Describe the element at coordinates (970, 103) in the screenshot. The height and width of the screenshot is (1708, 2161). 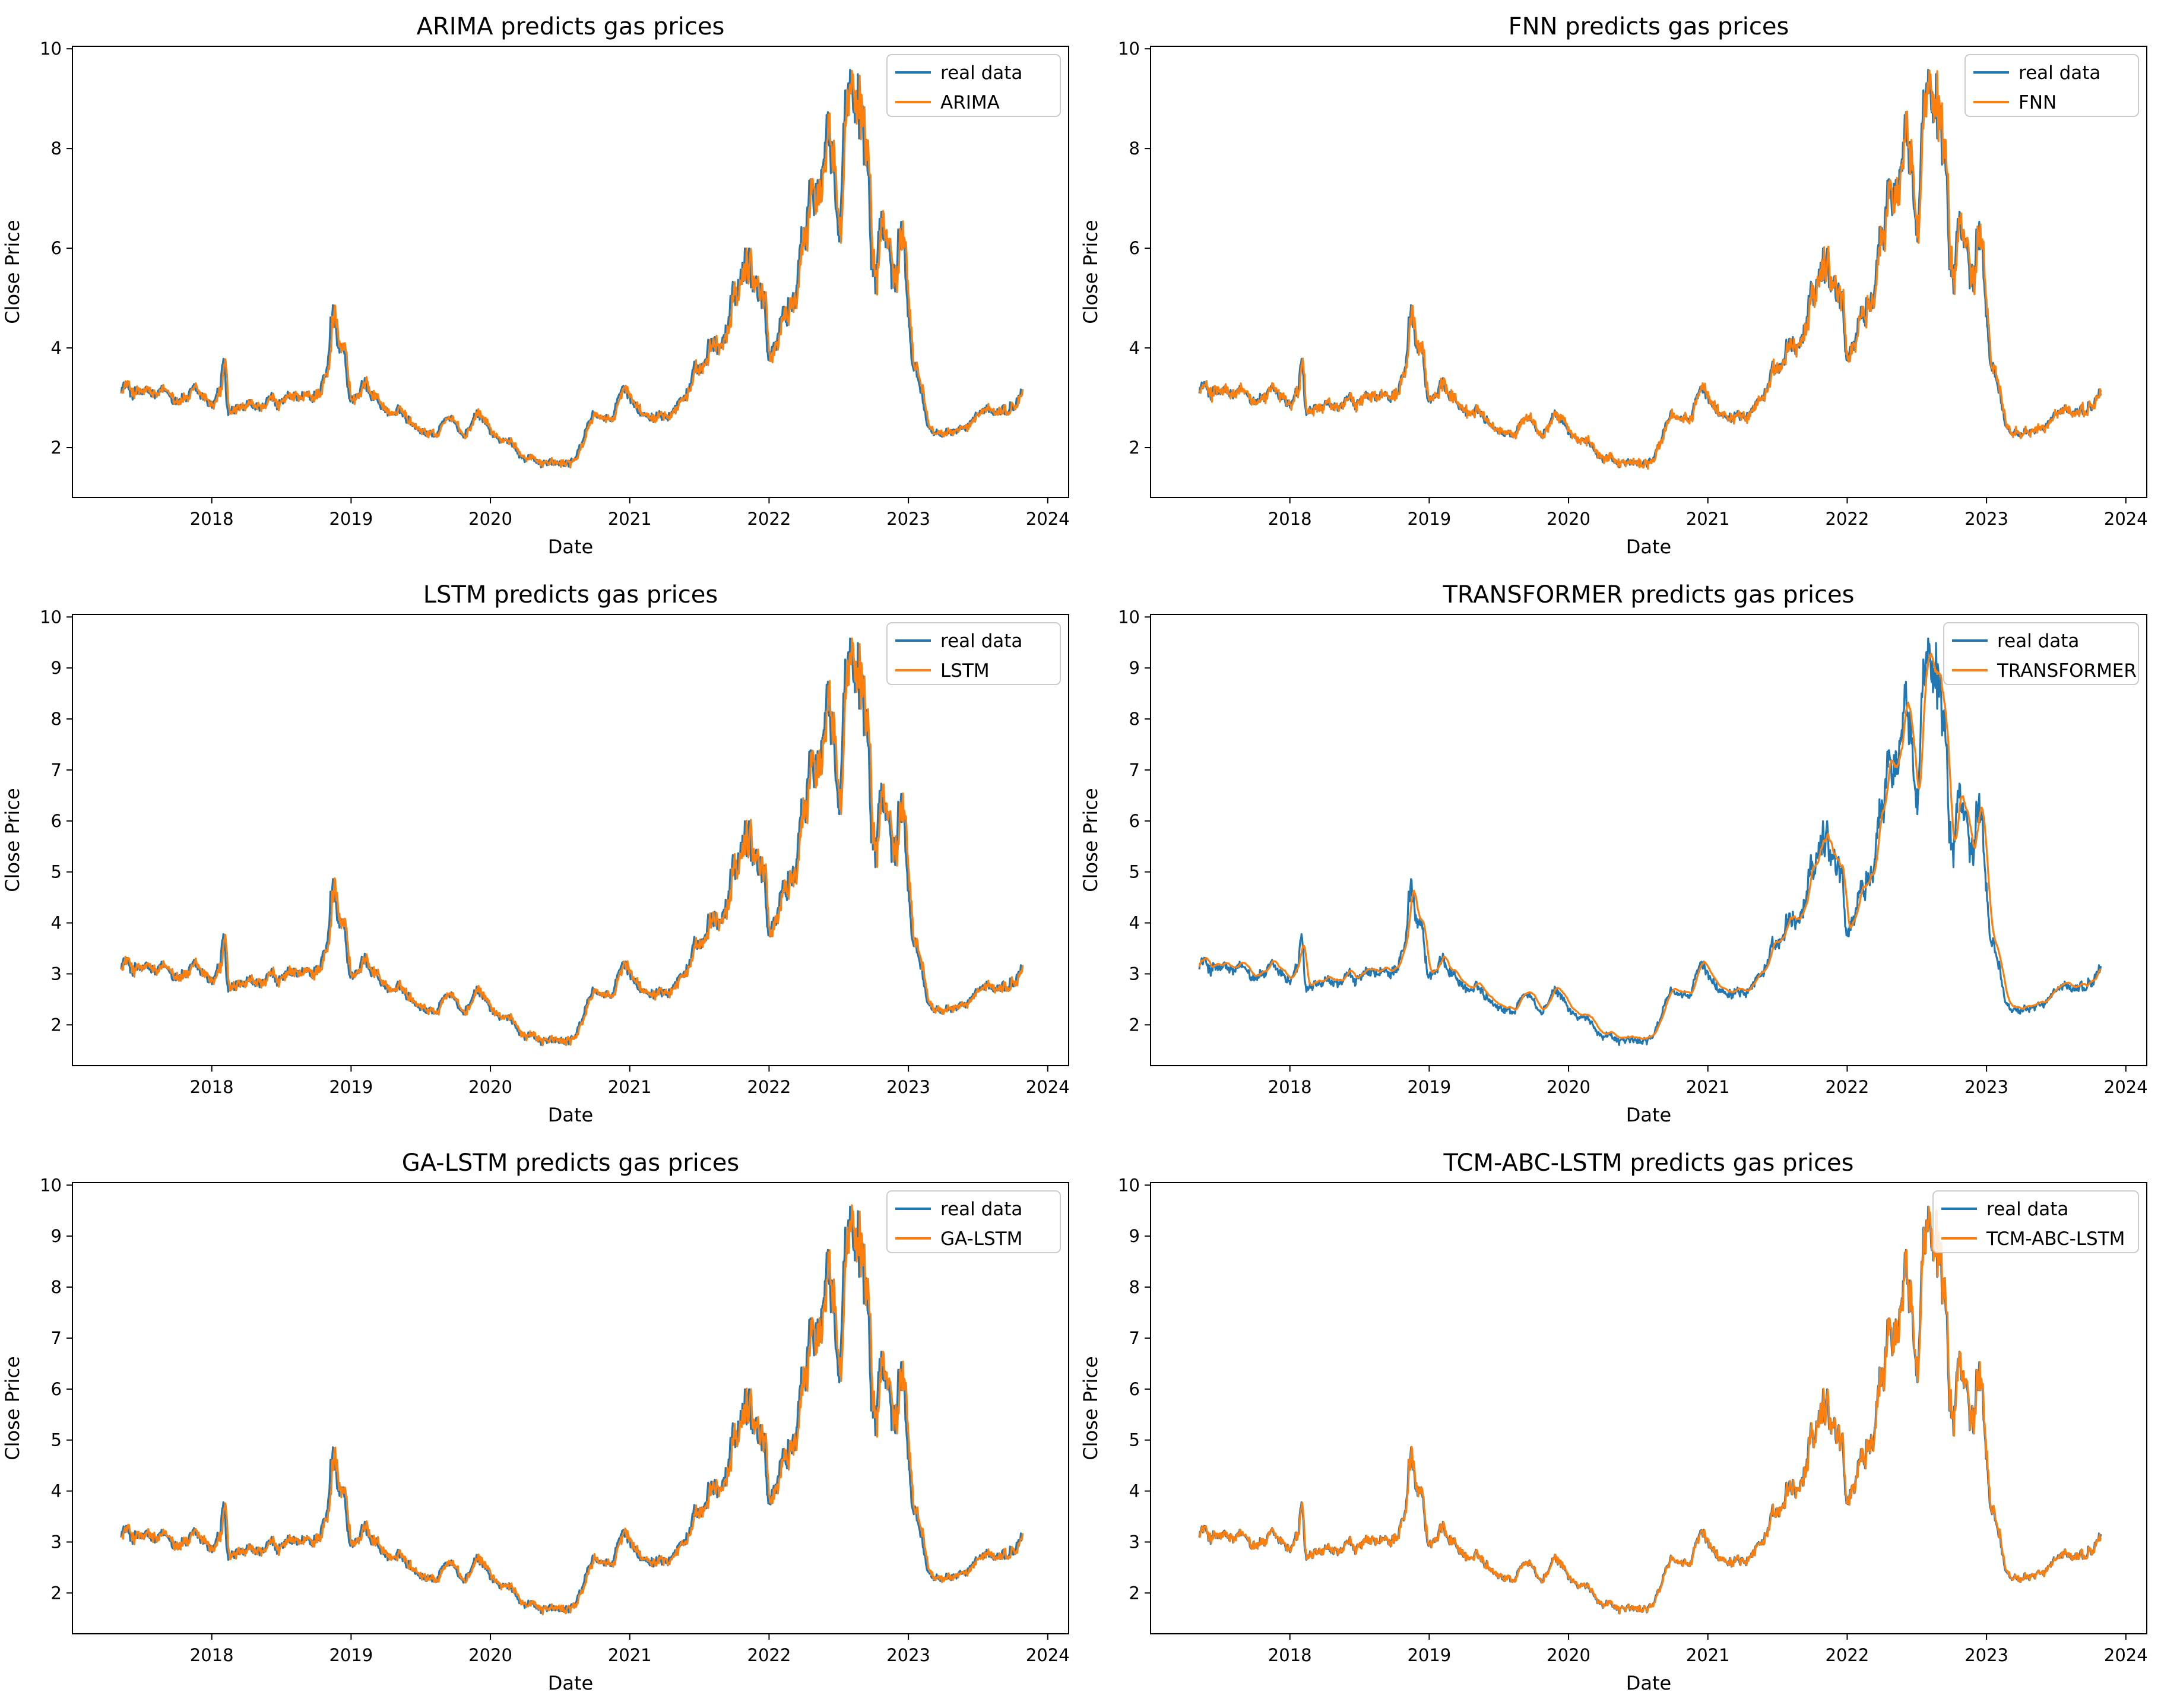
I see `legend-entry: ARIMA` at that location.